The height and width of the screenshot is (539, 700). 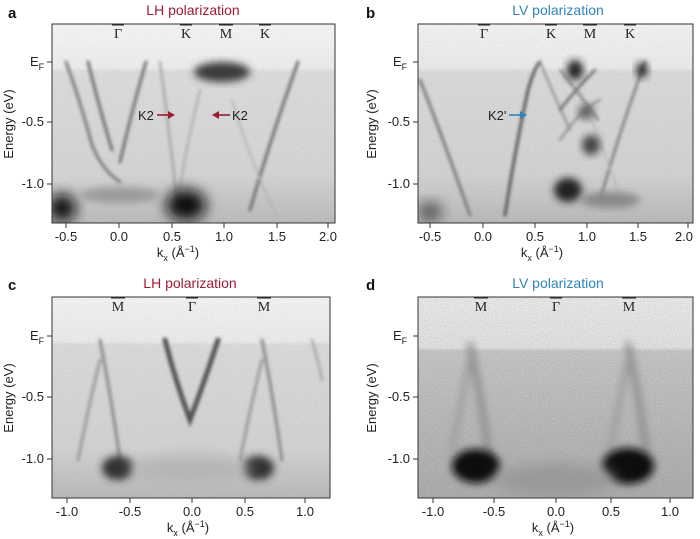 I want to click on panel-c-label: c, so click(x=12, y=285).